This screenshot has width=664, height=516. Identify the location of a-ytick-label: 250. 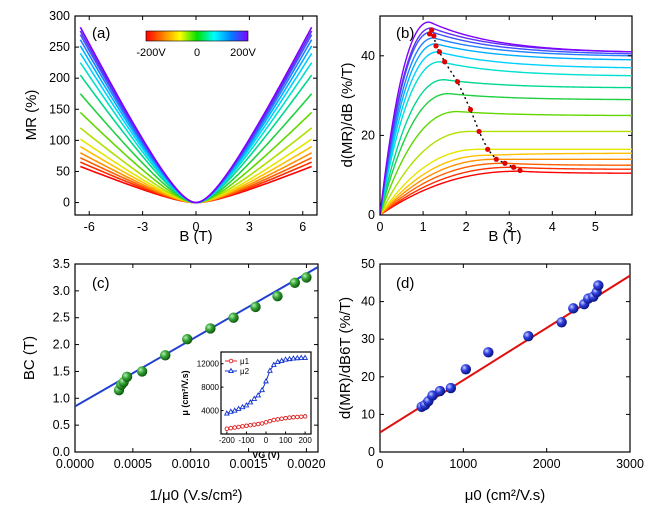
(59, 47).